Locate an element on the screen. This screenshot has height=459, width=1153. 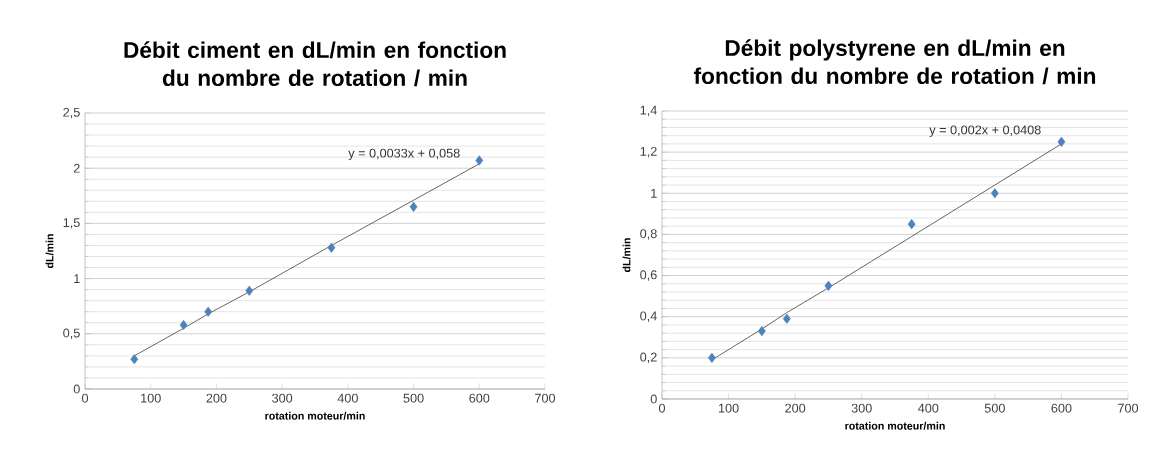
annotation: y = 0,002x + 0,0408 is located at coordinates (985, 131).